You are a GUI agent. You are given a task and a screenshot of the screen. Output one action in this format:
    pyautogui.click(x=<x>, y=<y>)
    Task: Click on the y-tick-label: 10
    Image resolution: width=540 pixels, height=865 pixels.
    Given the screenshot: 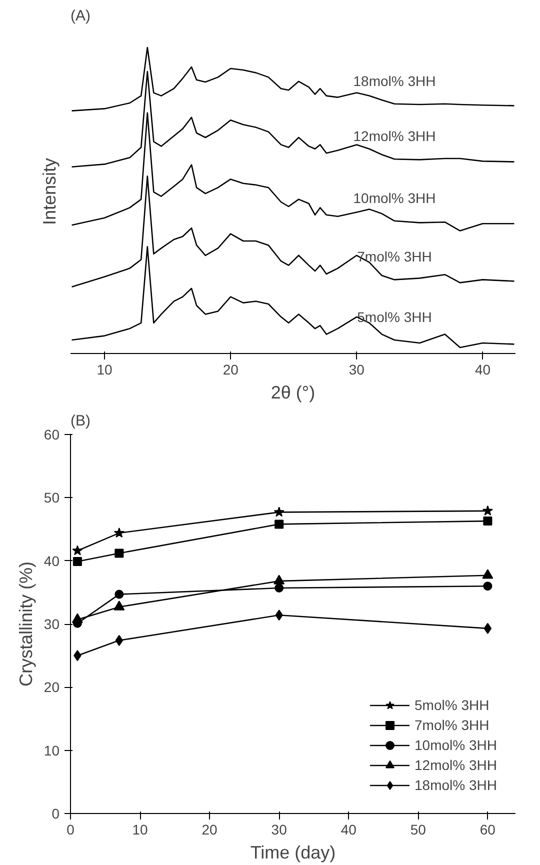 What is the action you would take?
    pyautogui.click(x=52, y=750)
    